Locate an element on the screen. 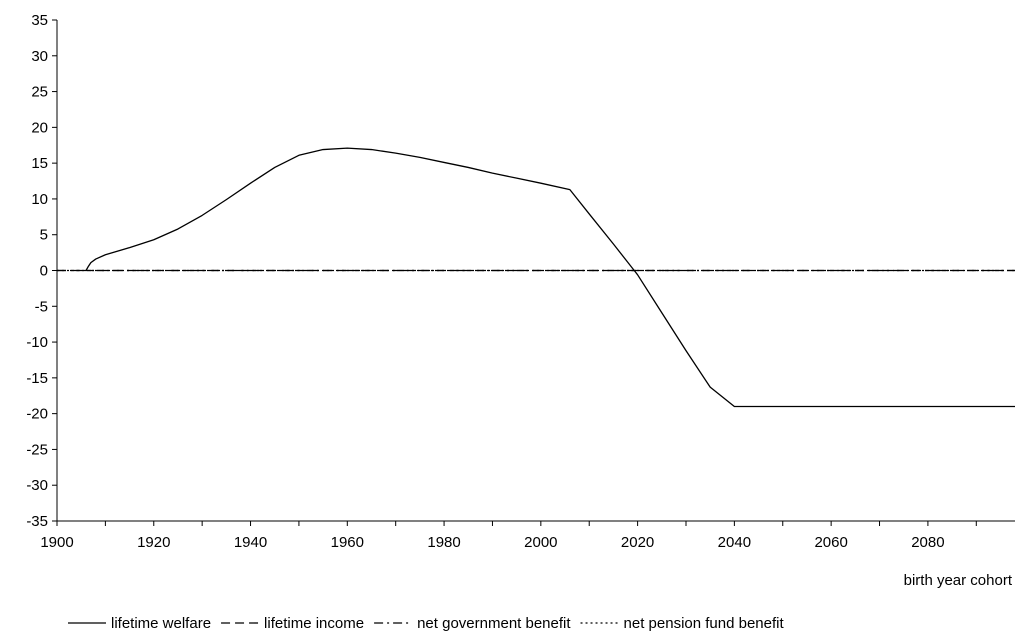  x-ticks: 1900 1920 1940 1960 1980 2000 2020 2040 2060 2080 is located at coordinates (508, 536).